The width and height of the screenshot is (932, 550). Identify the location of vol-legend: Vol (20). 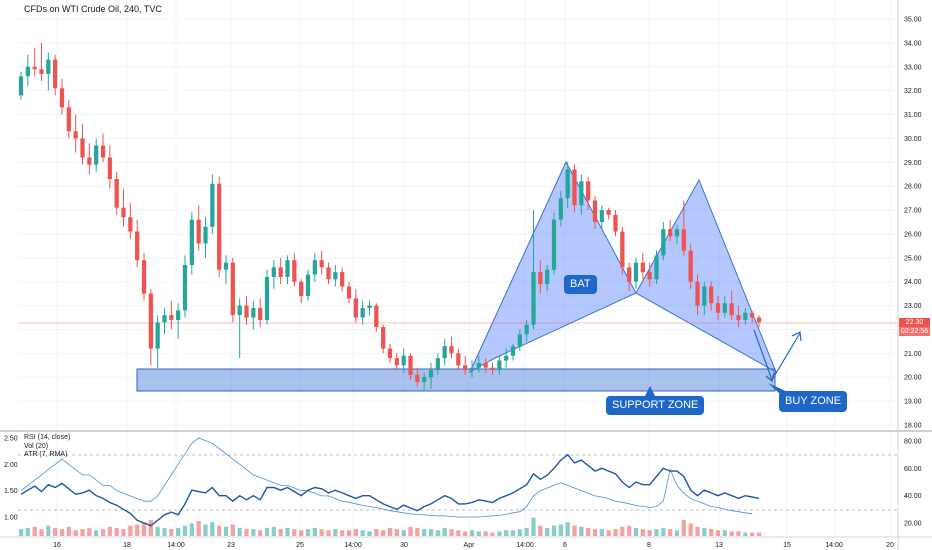
(36, 446).